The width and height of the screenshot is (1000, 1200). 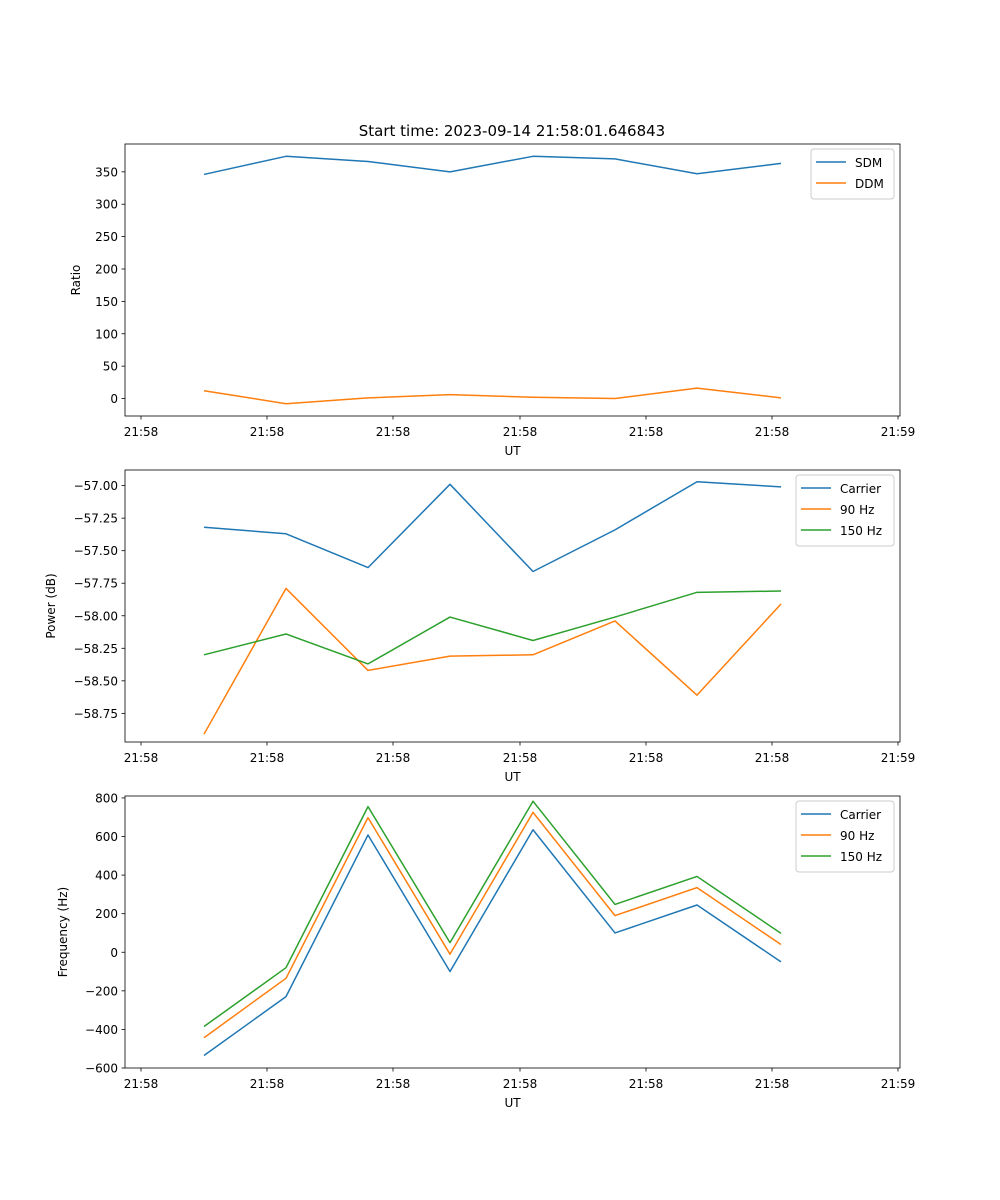 What do you see at coordinates (96, 649) in the screenshot?
I see `y-tick-label: −58.25` at bounding box center [96, 649].